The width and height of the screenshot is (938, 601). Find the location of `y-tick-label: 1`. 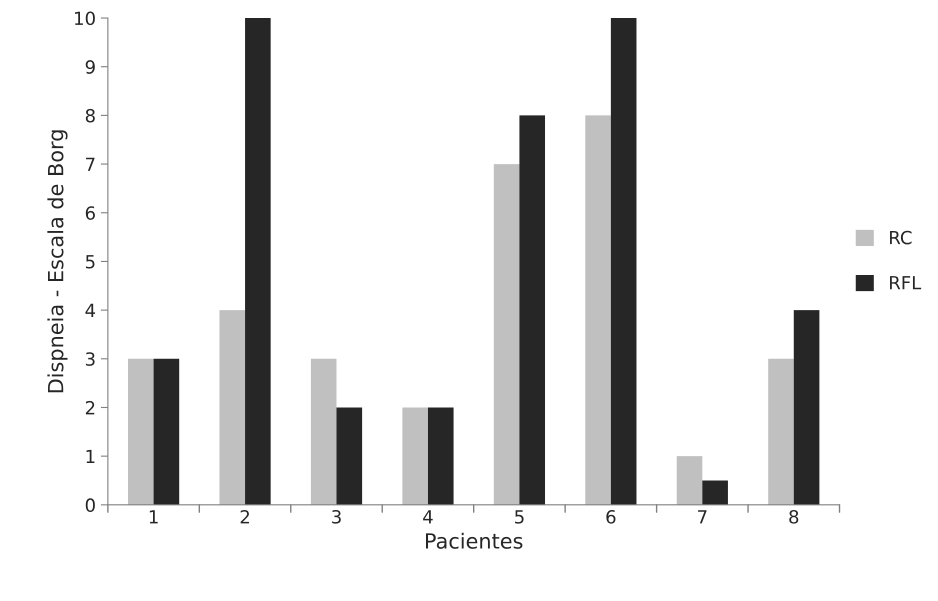

y-tick-label: 1 is located at coordinates (90, 457).